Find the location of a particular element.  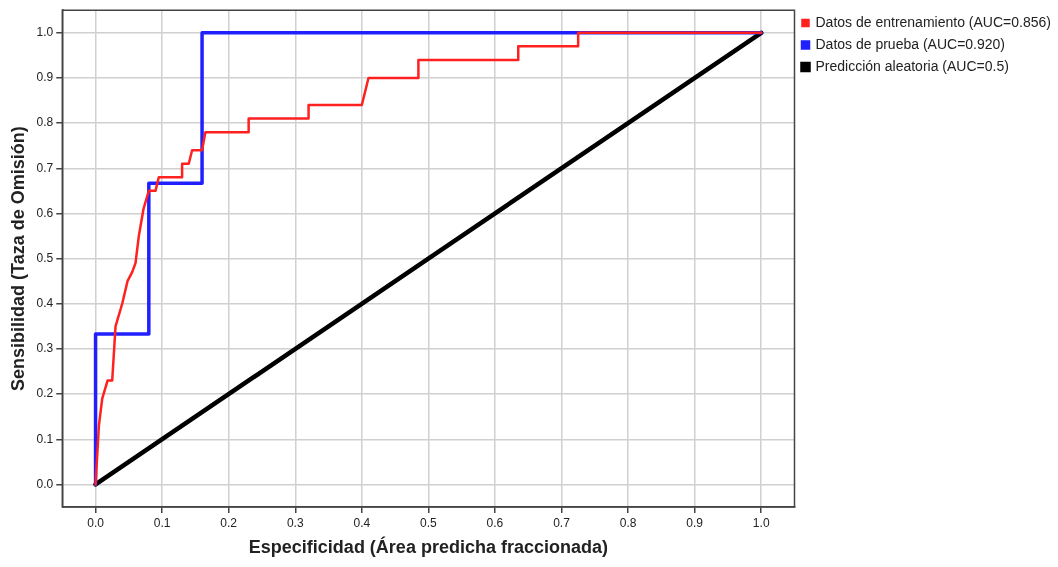

y-tick-label: 0.1 is located at coordinates (45, 438).